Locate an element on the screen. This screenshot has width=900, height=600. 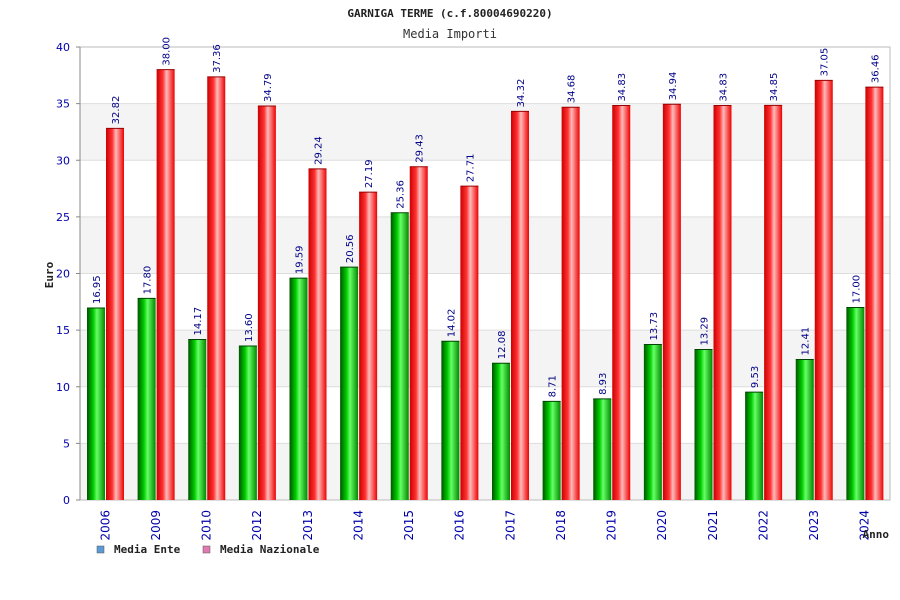
legend-swatch-media-nazionale is located at coordinates (206, 549).